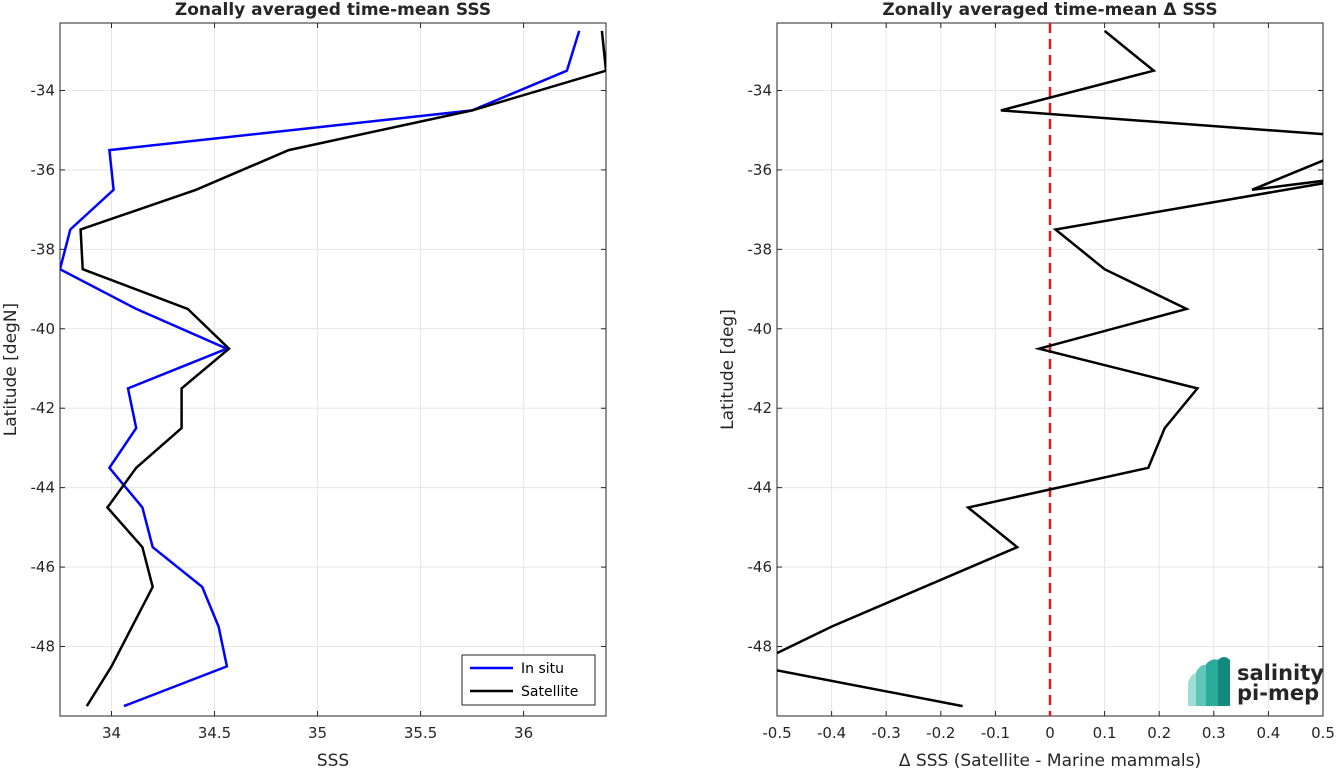  Describe the element at coordinates (1278, 693) in the screenshot. I see `logo-text-pi-mep: pi-mep` at that location.